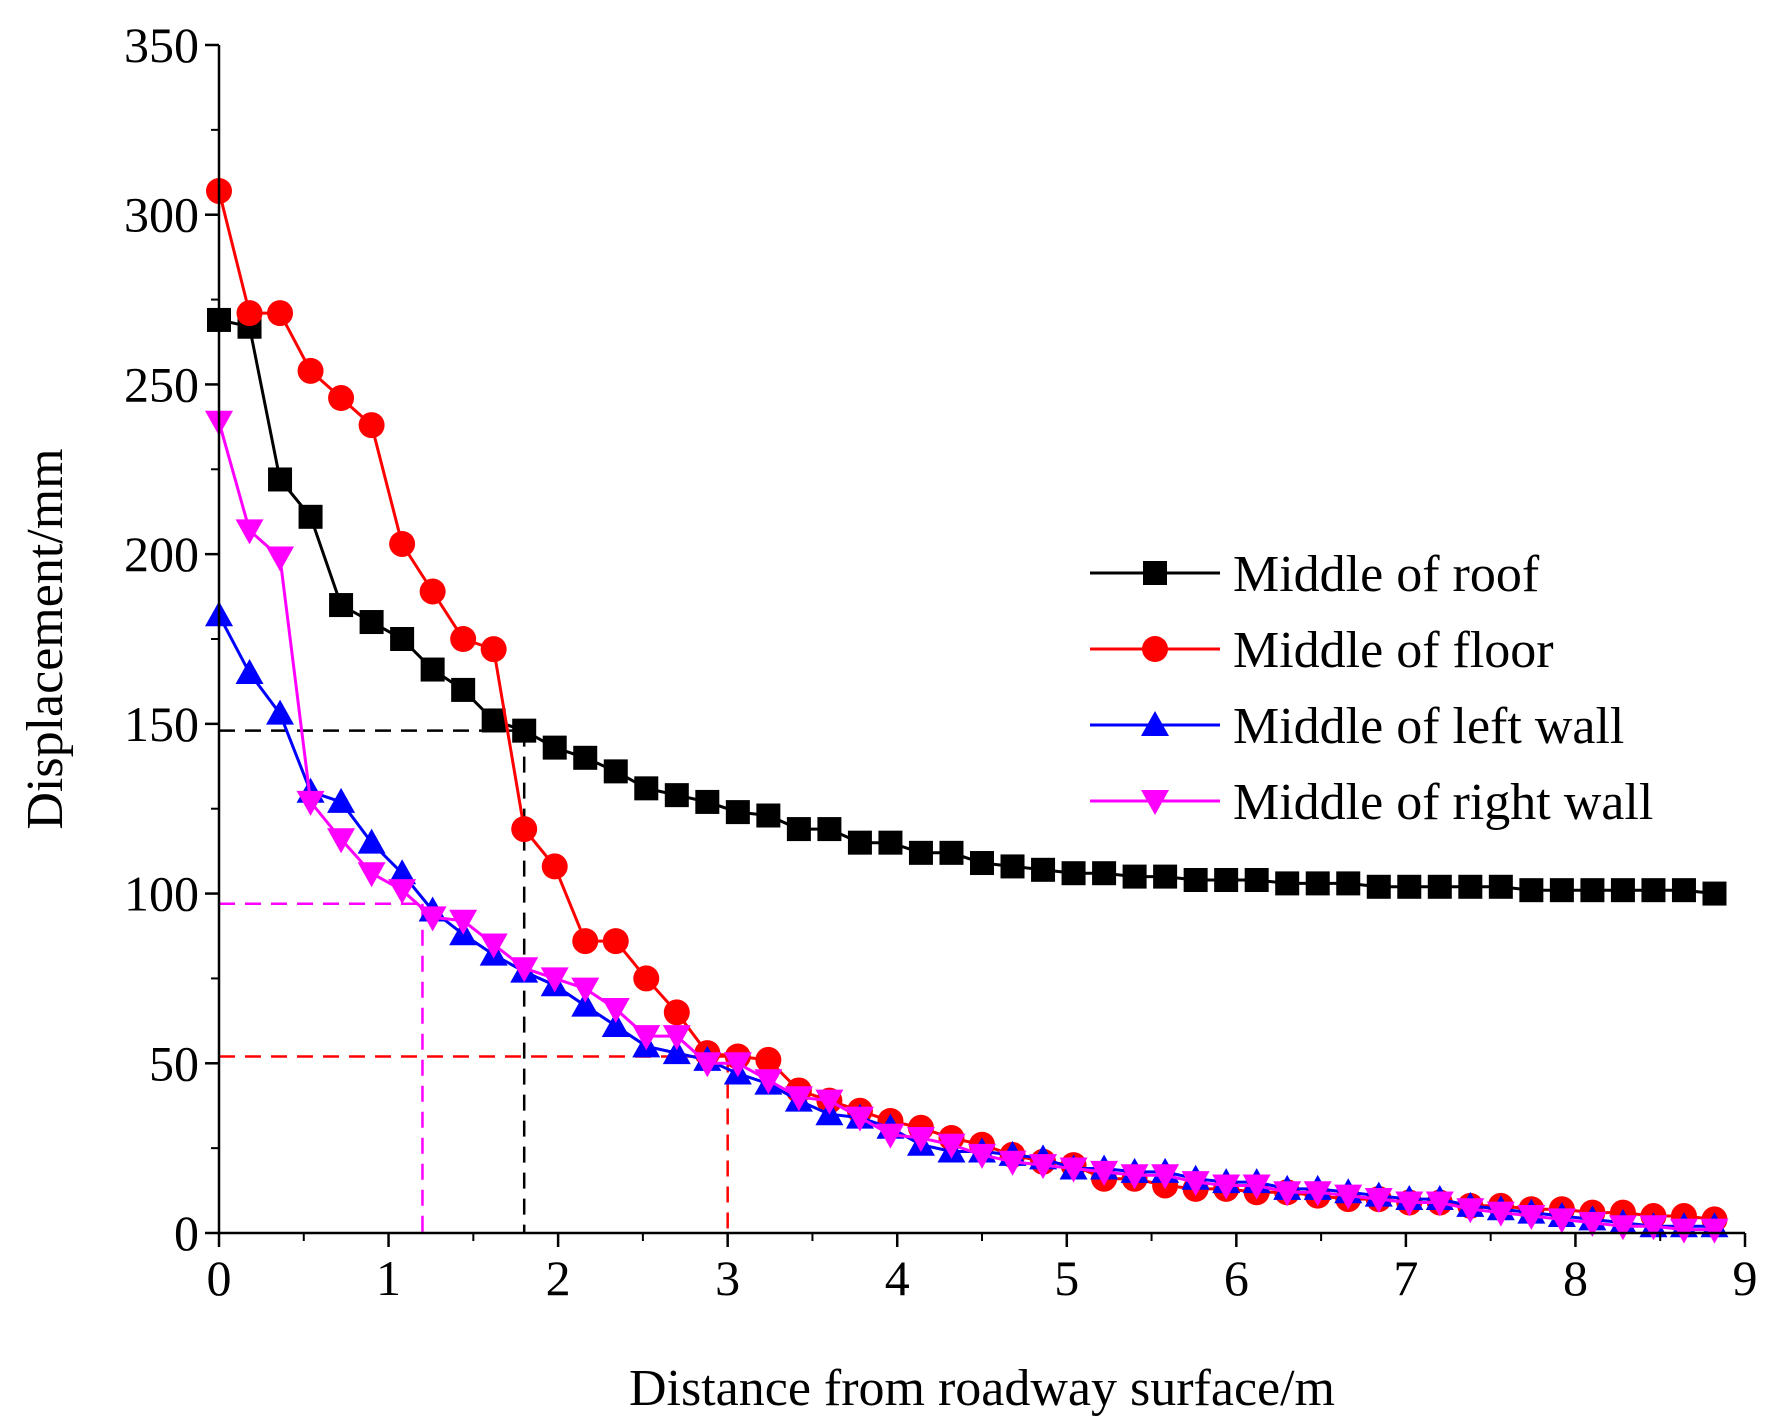  What do you see at coordinates (161, 215) in the screenshot?
I see `y-tick-label: 300` at bounding box center [161, 215].